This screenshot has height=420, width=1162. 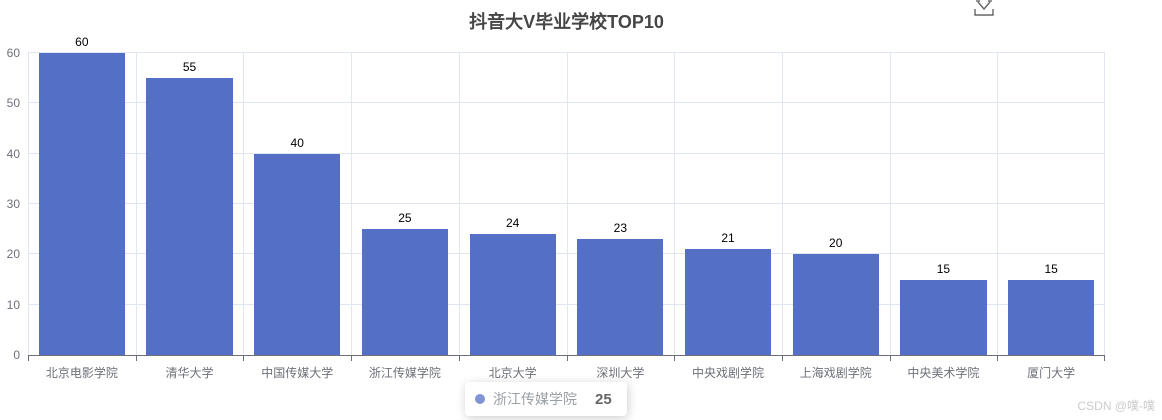 I want to click on bar-value-label: 21, so click(x=728, y=238).